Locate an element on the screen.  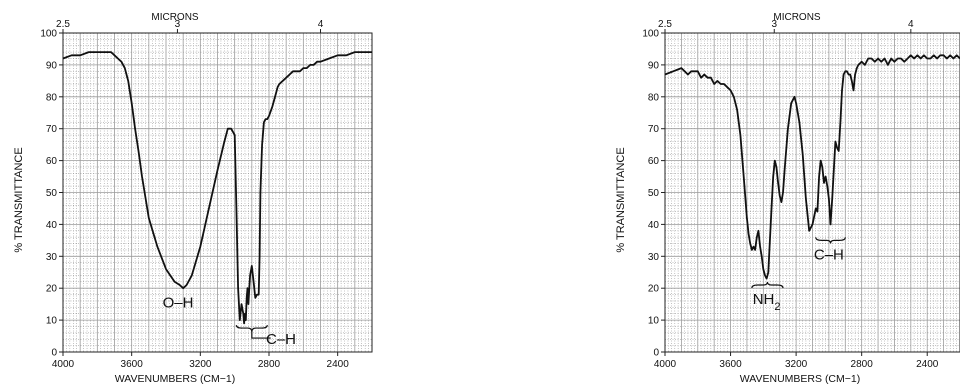
left-x-tick-label: 2400 is located at coordinates (338, 364).